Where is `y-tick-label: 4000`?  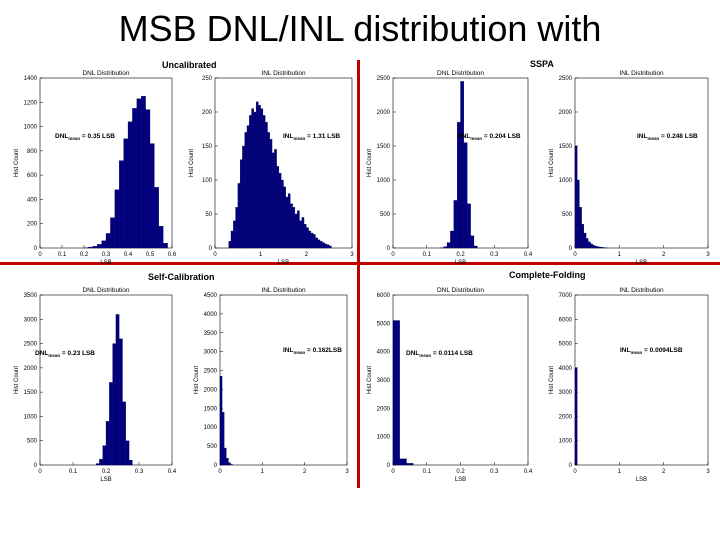
y-tick-label: 4000 is located at coordinates (566, 369).